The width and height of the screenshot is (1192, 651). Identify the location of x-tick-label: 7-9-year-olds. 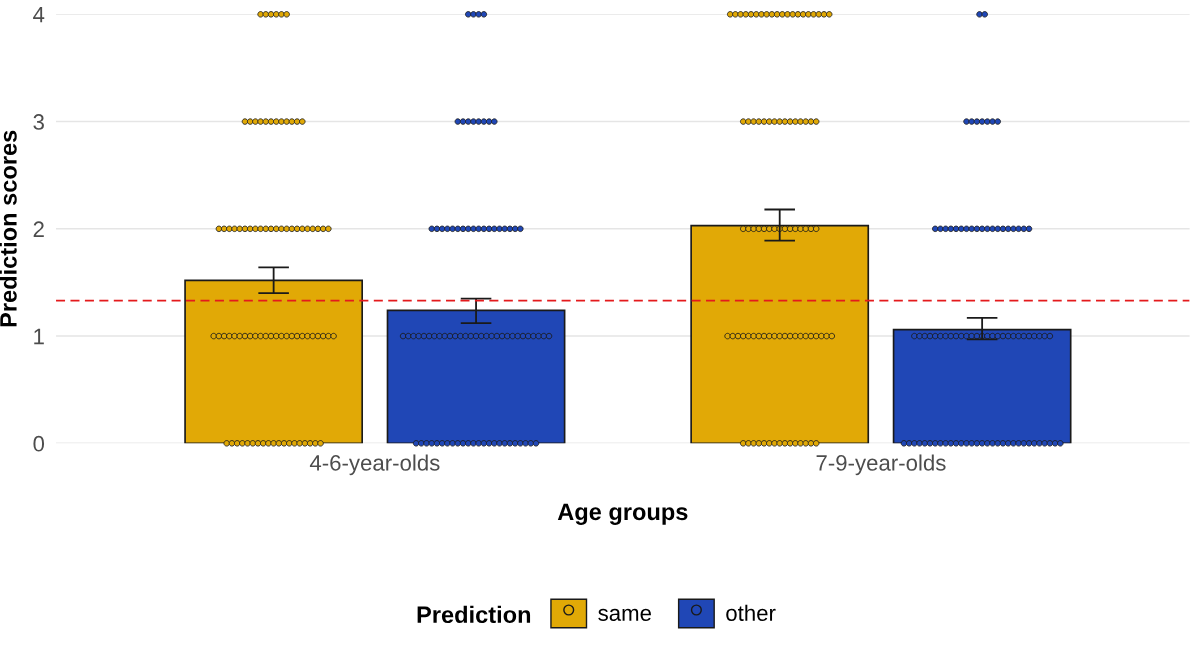
(881, 465).